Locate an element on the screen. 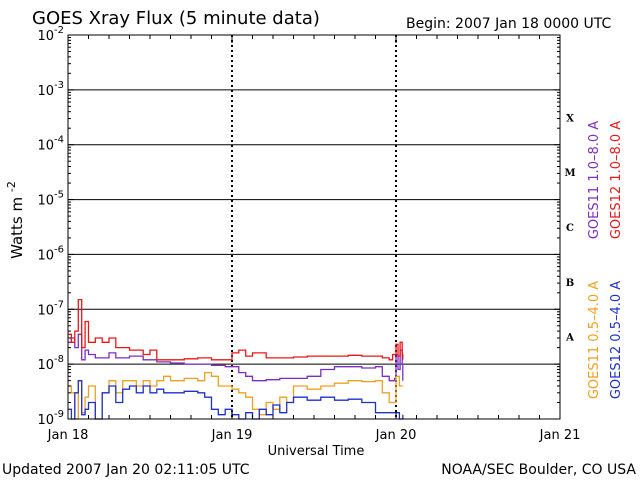 This screenshot has height=480, width=640. y-tick-label: 10⁻⁷ is located at coordinates (50, 308).